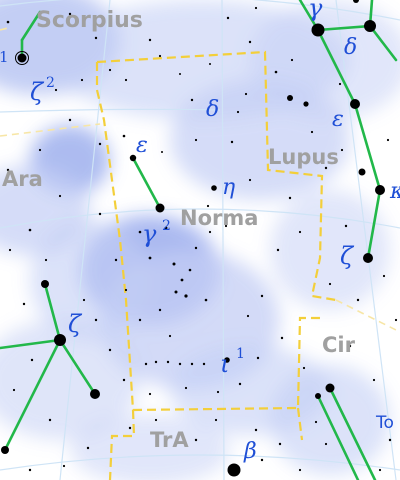 This screenshot has height=480, width=400. Describe the element at coordinates (347, 256) in the screenshot. I see `label-zeta-lupi: ζ` at that location.